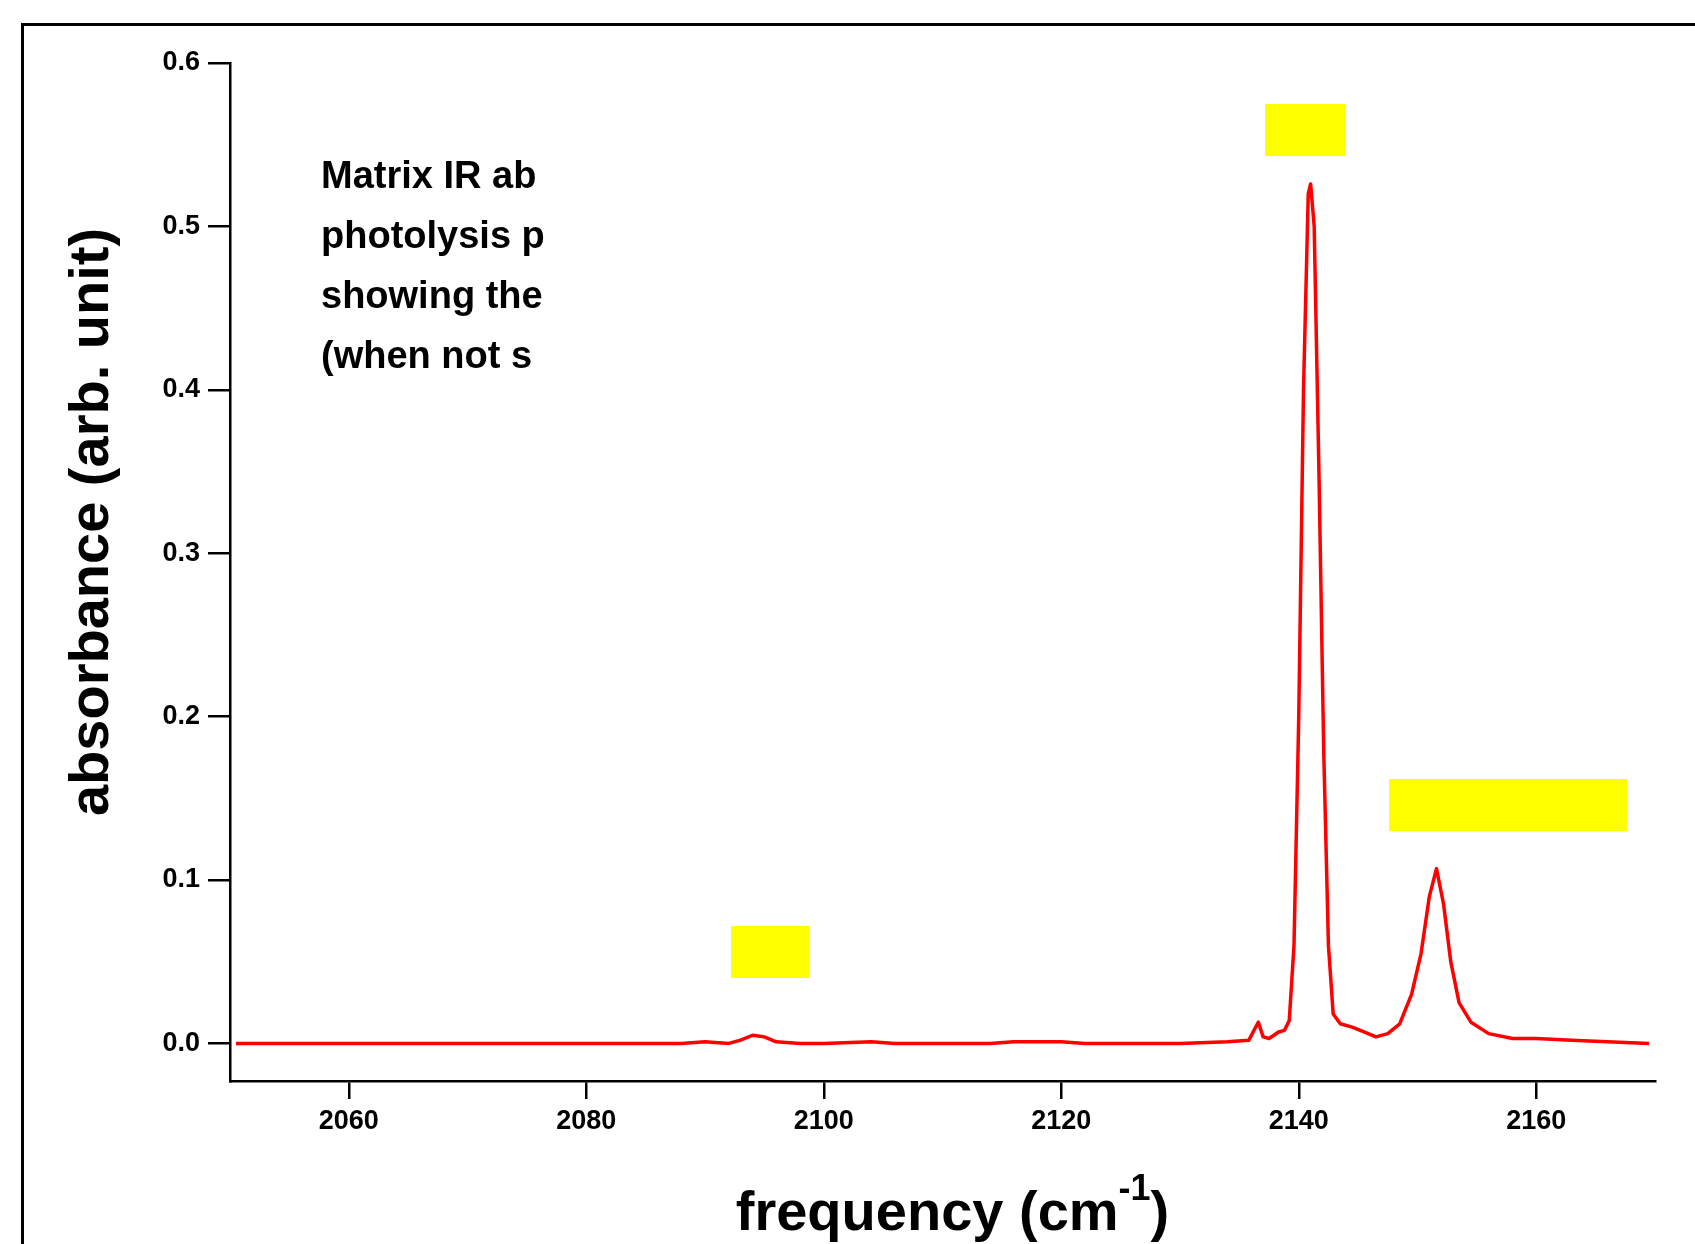 The image size is (1695, 1244). Describe the element at coordinates (181, 878) in the screenshot. I see `y-tick-label: 0.1` at that location.